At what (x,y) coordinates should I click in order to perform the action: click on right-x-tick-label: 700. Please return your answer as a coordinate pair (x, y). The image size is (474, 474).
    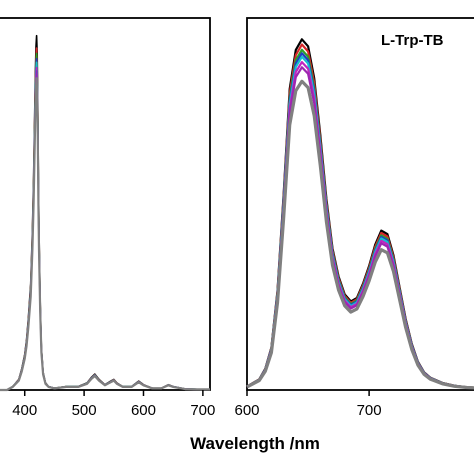
    Looking at the image, I should click on (369, 410).